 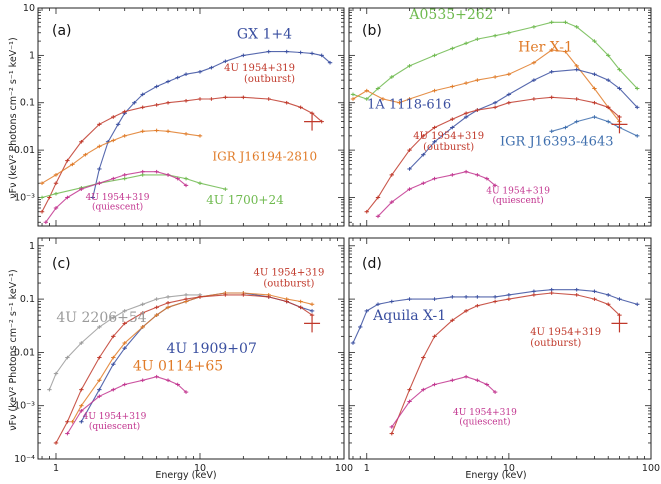 I want to click on series-label: 4U 1700+24, so click(x=245, y=200).